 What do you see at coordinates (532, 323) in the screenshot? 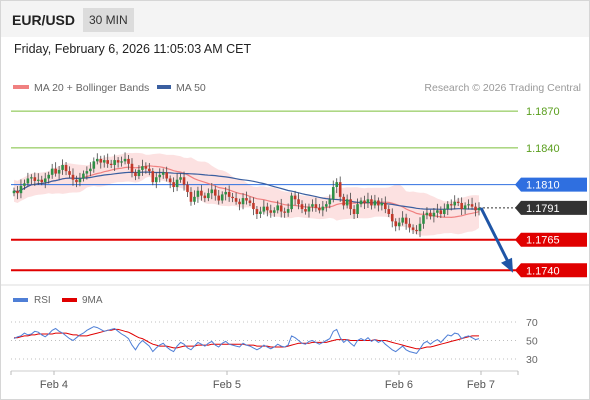
I see `rsi-tick-label: 70` at bounding box center [532, 323].